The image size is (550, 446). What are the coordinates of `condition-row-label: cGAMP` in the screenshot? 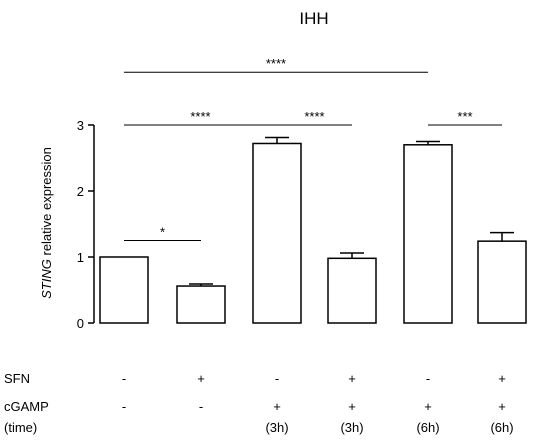 It's located at (26, 406).